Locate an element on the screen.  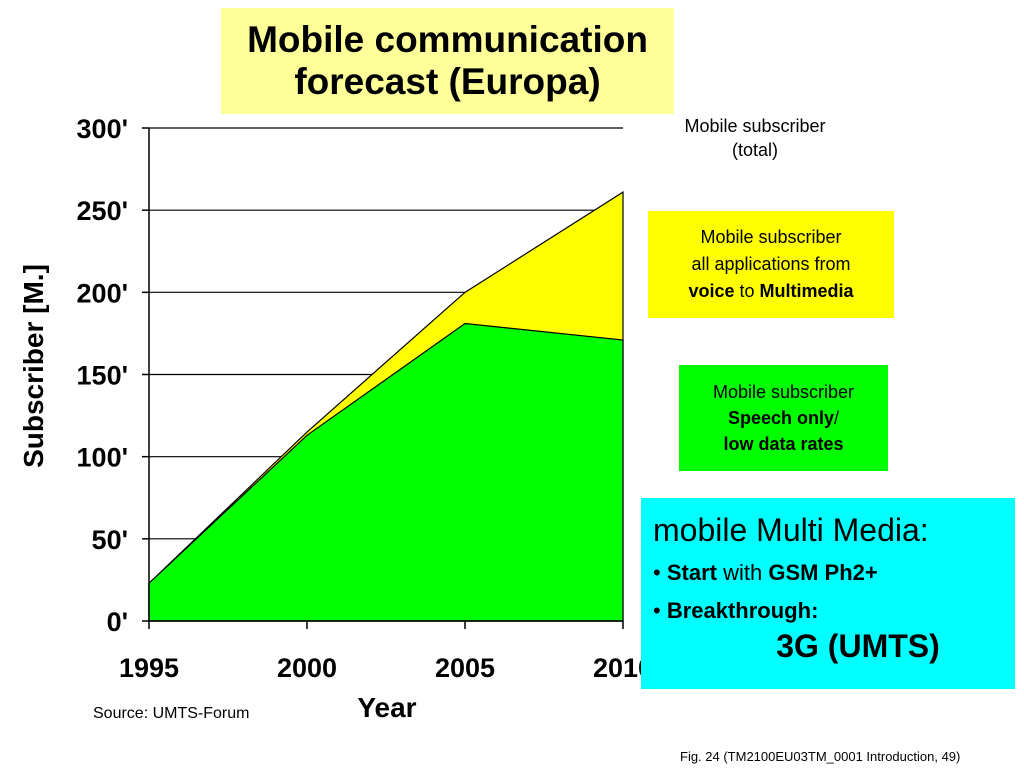
all-apps-line-1: Mobile subscriber is located at coordinates (771, 237).